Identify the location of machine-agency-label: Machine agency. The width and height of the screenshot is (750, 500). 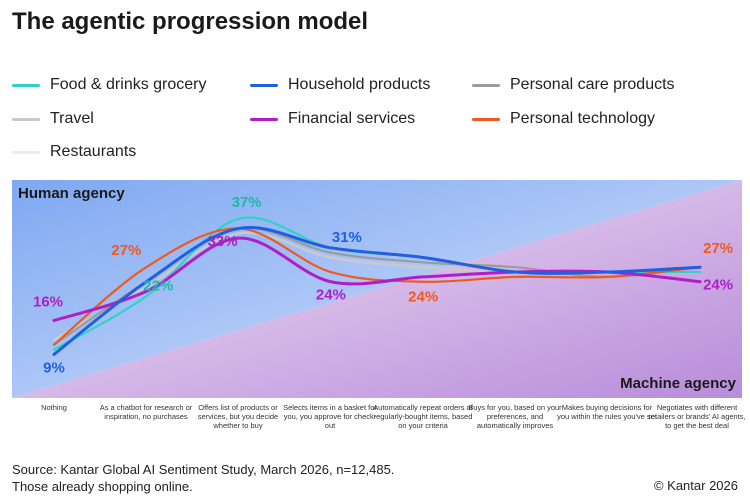
(678, 383).